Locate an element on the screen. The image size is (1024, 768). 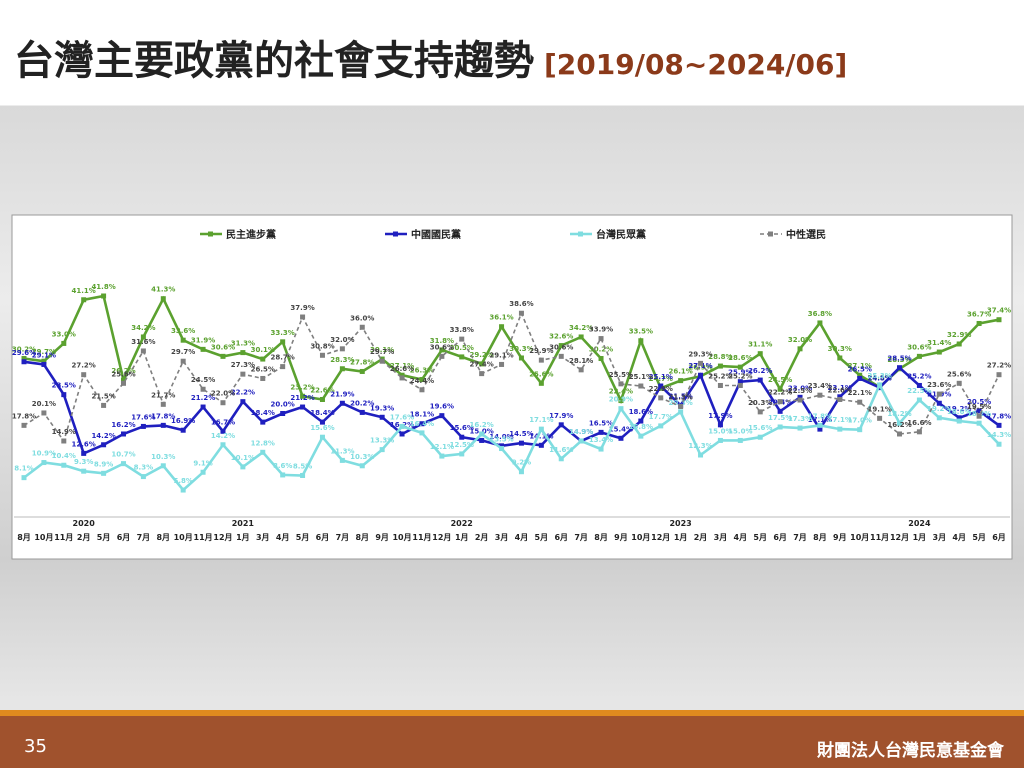
value-label: 30.1% is located at coordinates (263, 350).